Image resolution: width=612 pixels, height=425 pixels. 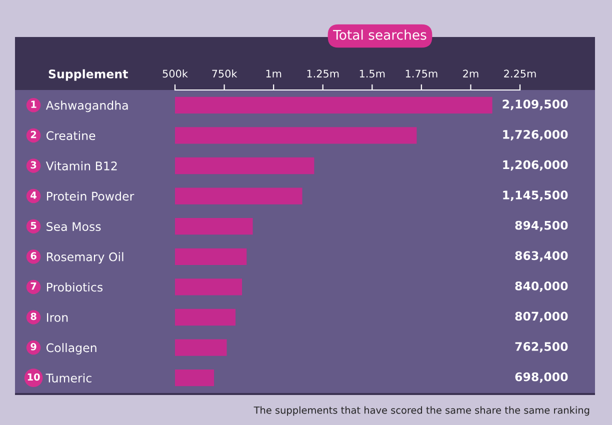 What do you see at coordinates (33, 316) in the screenshot?
I see `text: 8` at bounding box center [33, 316].